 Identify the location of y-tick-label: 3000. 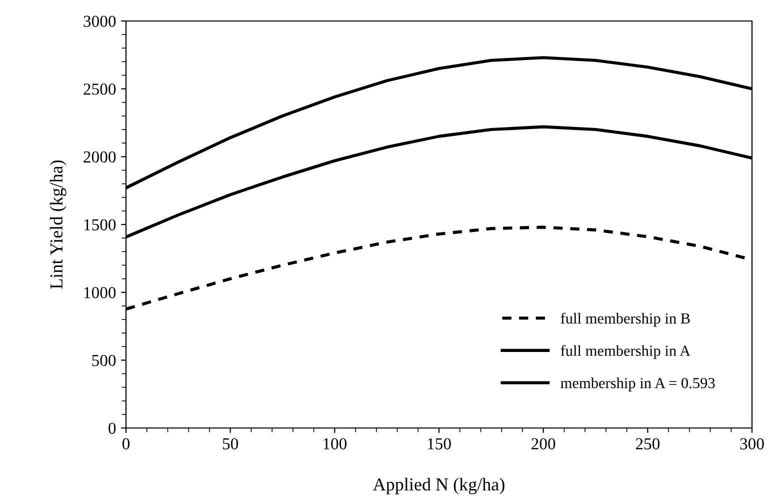
(100, 21).